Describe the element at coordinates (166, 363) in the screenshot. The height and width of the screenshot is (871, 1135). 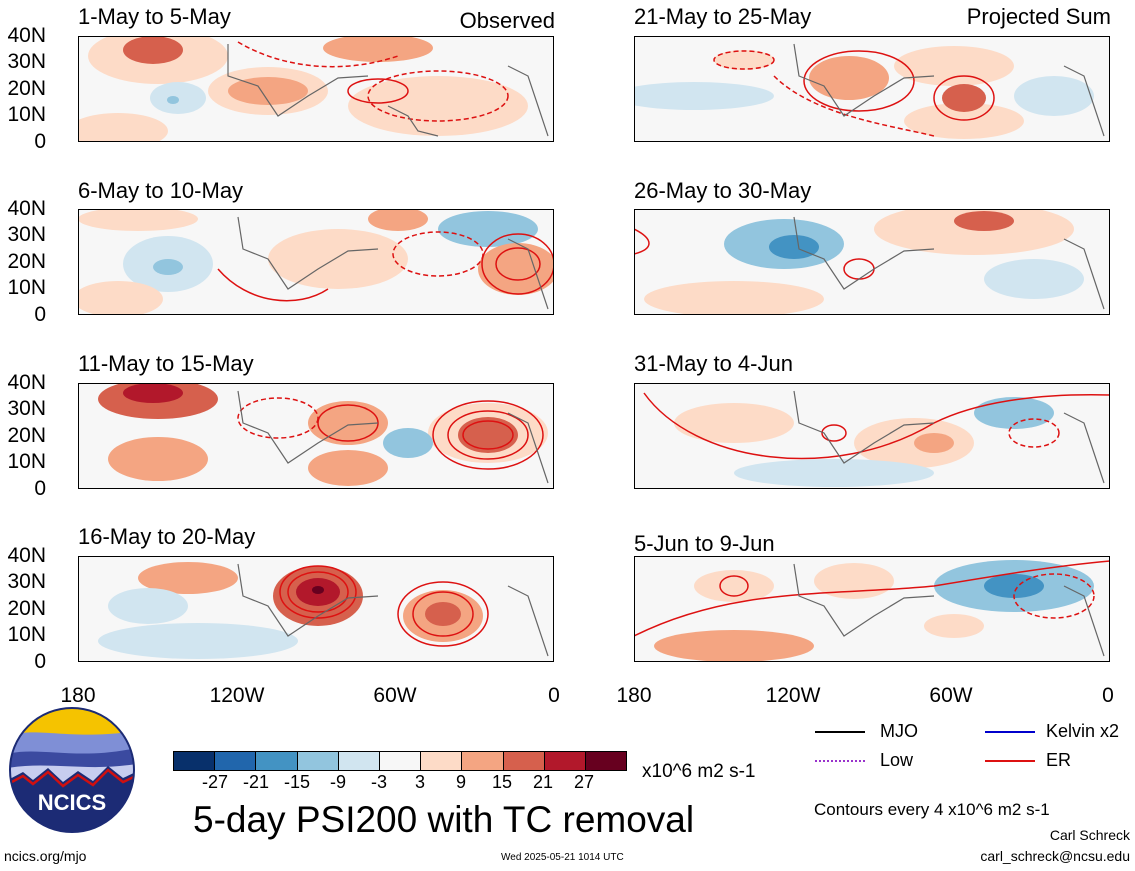
I see `panel-title-5: 11-May to 15-May` at that location.